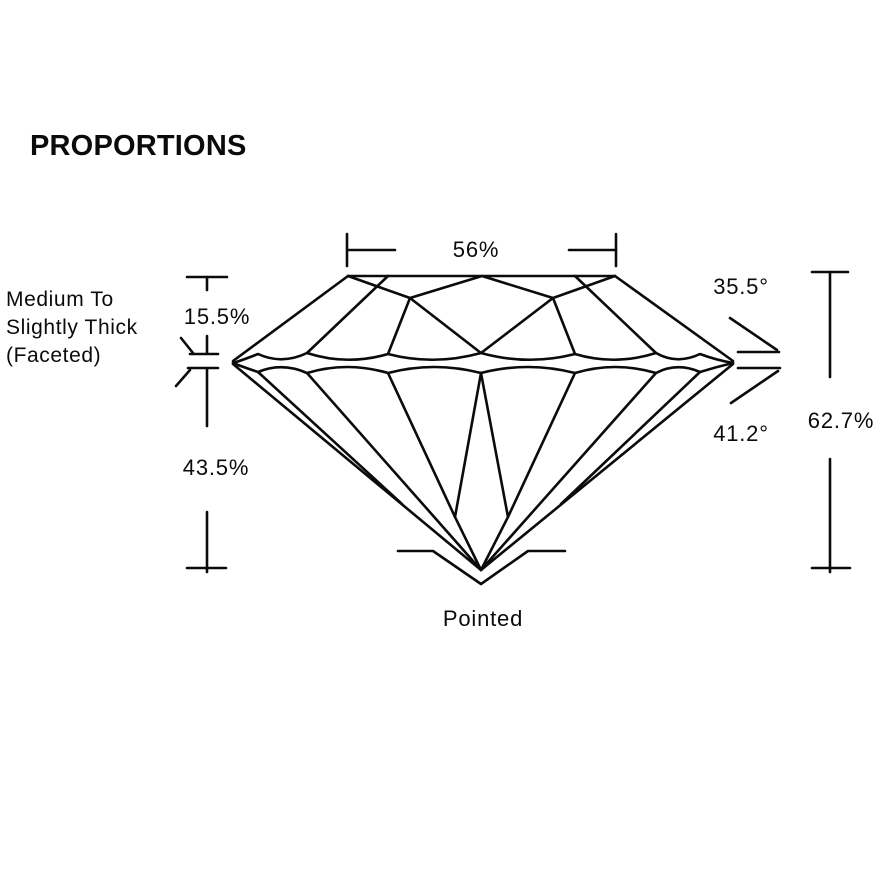  Describe the element at coordinates (483, 618) in the screenshot. I see `culet-label: Pointed` at that location.